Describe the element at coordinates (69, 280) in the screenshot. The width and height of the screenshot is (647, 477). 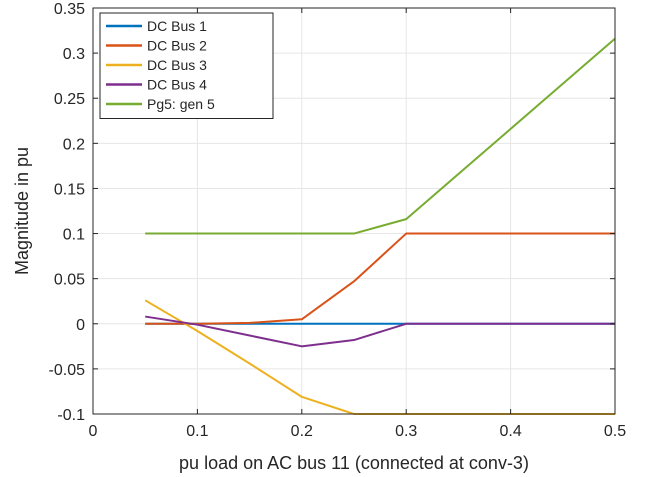
I see `y-tick-label: 0.05` at that location.